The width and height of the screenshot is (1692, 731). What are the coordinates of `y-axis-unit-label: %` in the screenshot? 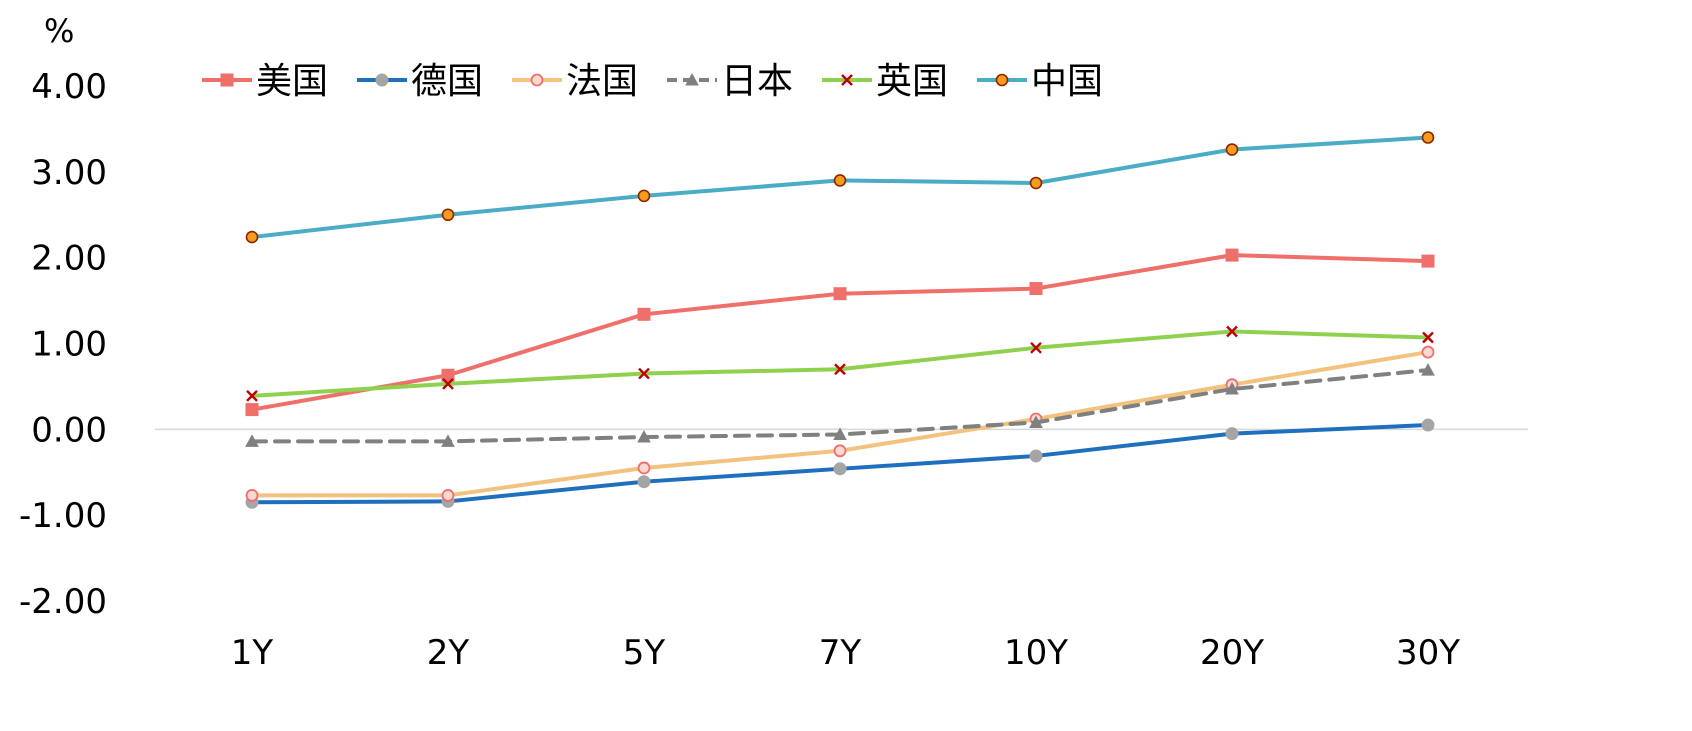 It's located at (59, 31).